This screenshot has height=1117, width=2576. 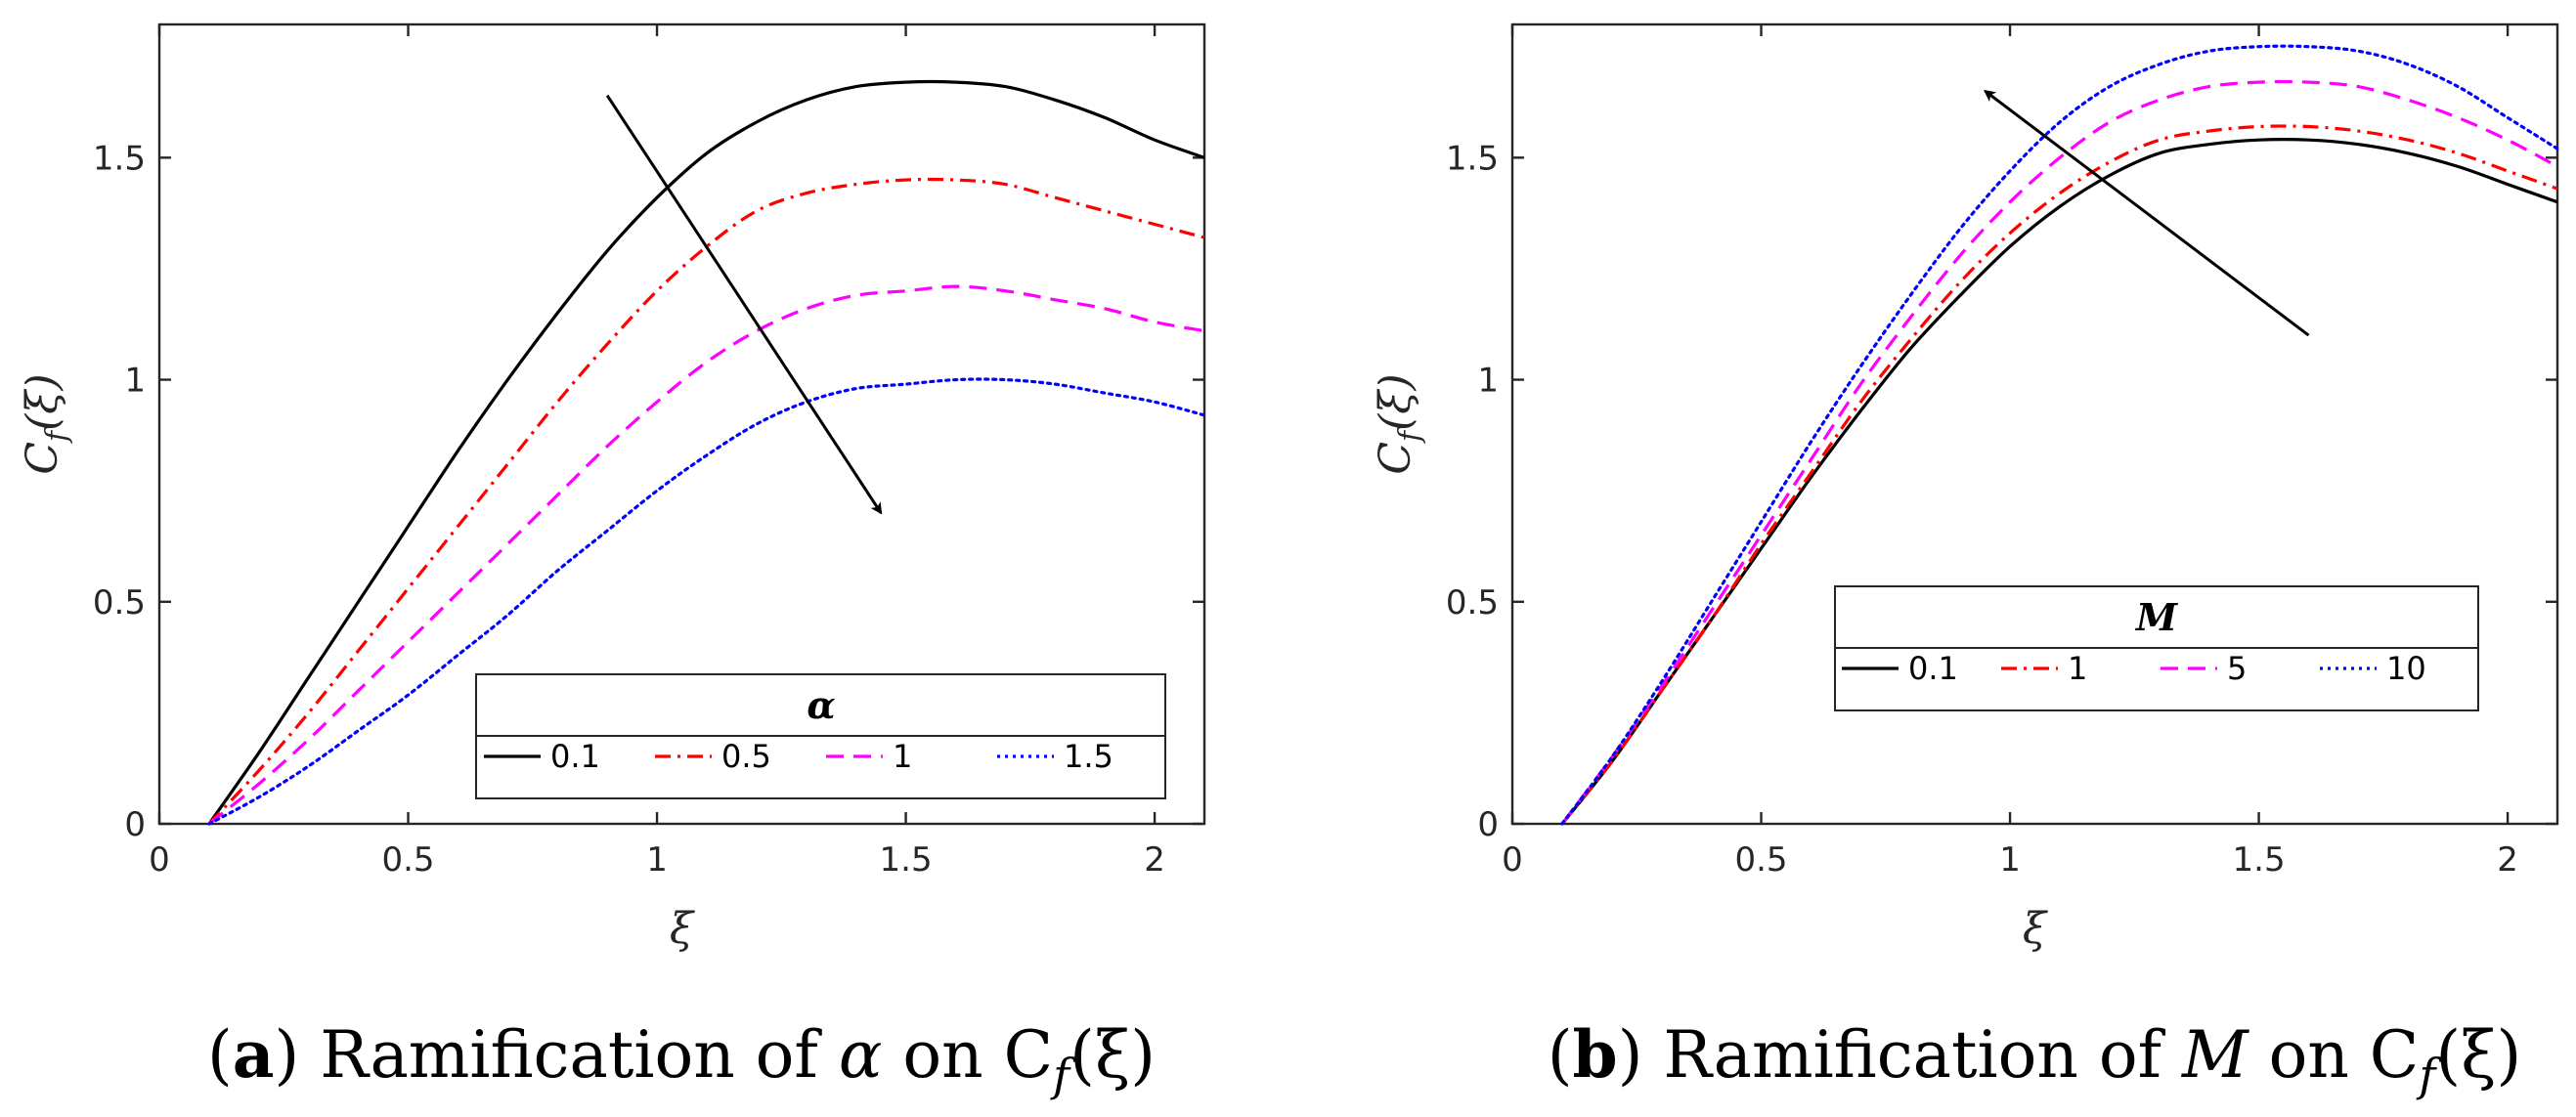 What do you see at coordinates (1933, 668) in the screenshot?
I see `panel-b-legend-label-0.1: 0.1` at bounding box center [1933, 668].